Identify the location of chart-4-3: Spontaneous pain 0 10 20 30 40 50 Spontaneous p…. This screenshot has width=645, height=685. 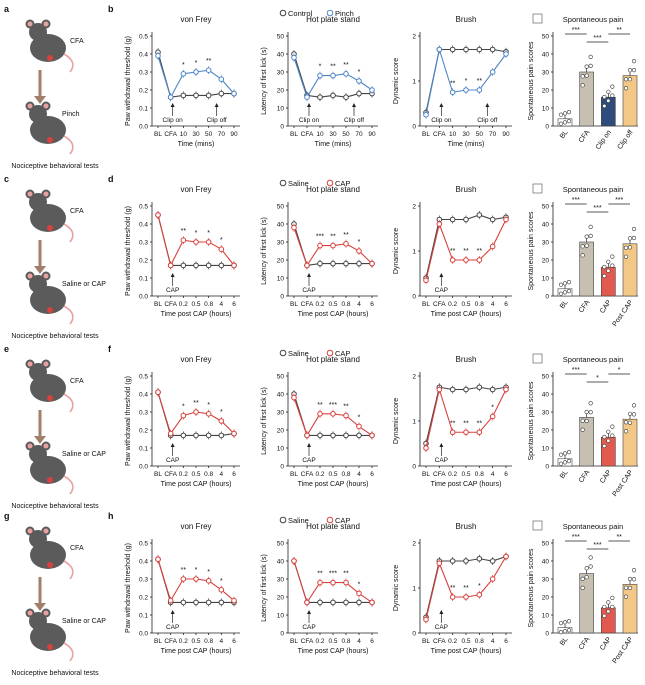
(583, 592).